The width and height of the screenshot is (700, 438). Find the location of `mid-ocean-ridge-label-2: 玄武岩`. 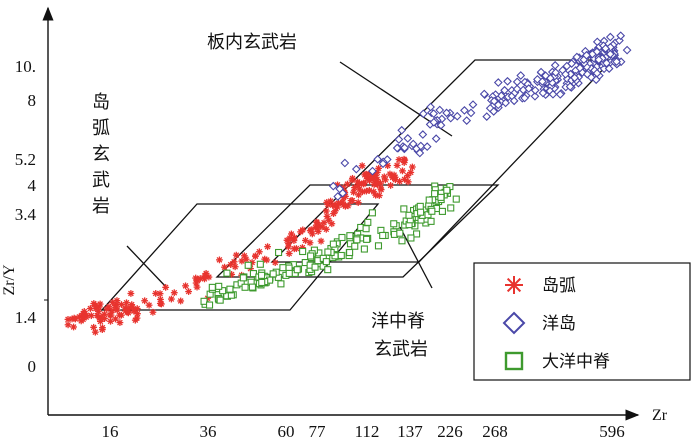

mid-ocean-ridge-label-2: 玄武岩 is located at coordinates (401, 349).